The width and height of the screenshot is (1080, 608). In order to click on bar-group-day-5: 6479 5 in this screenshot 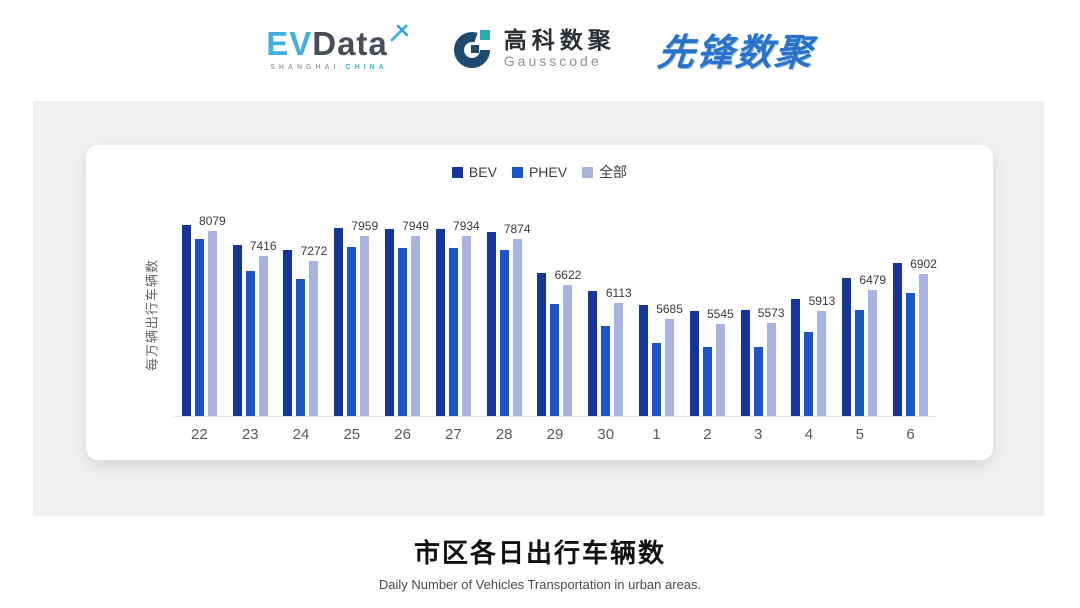, I will do `click(860, 328)`.